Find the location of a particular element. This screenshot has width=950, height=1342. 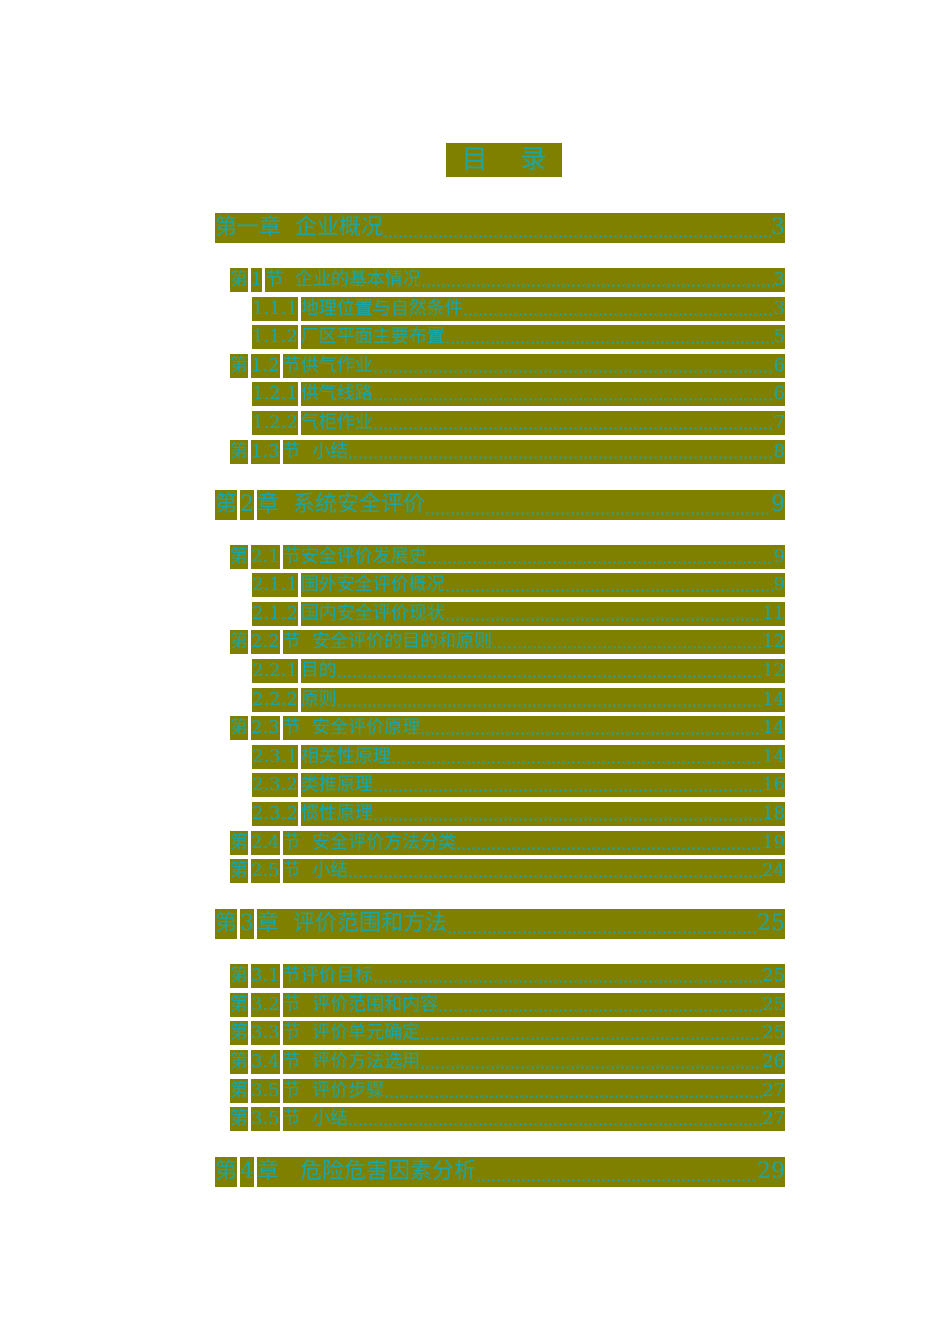

toc-entry: 第 1.2 节供气作业 6 is located at coordinates (507, 365).